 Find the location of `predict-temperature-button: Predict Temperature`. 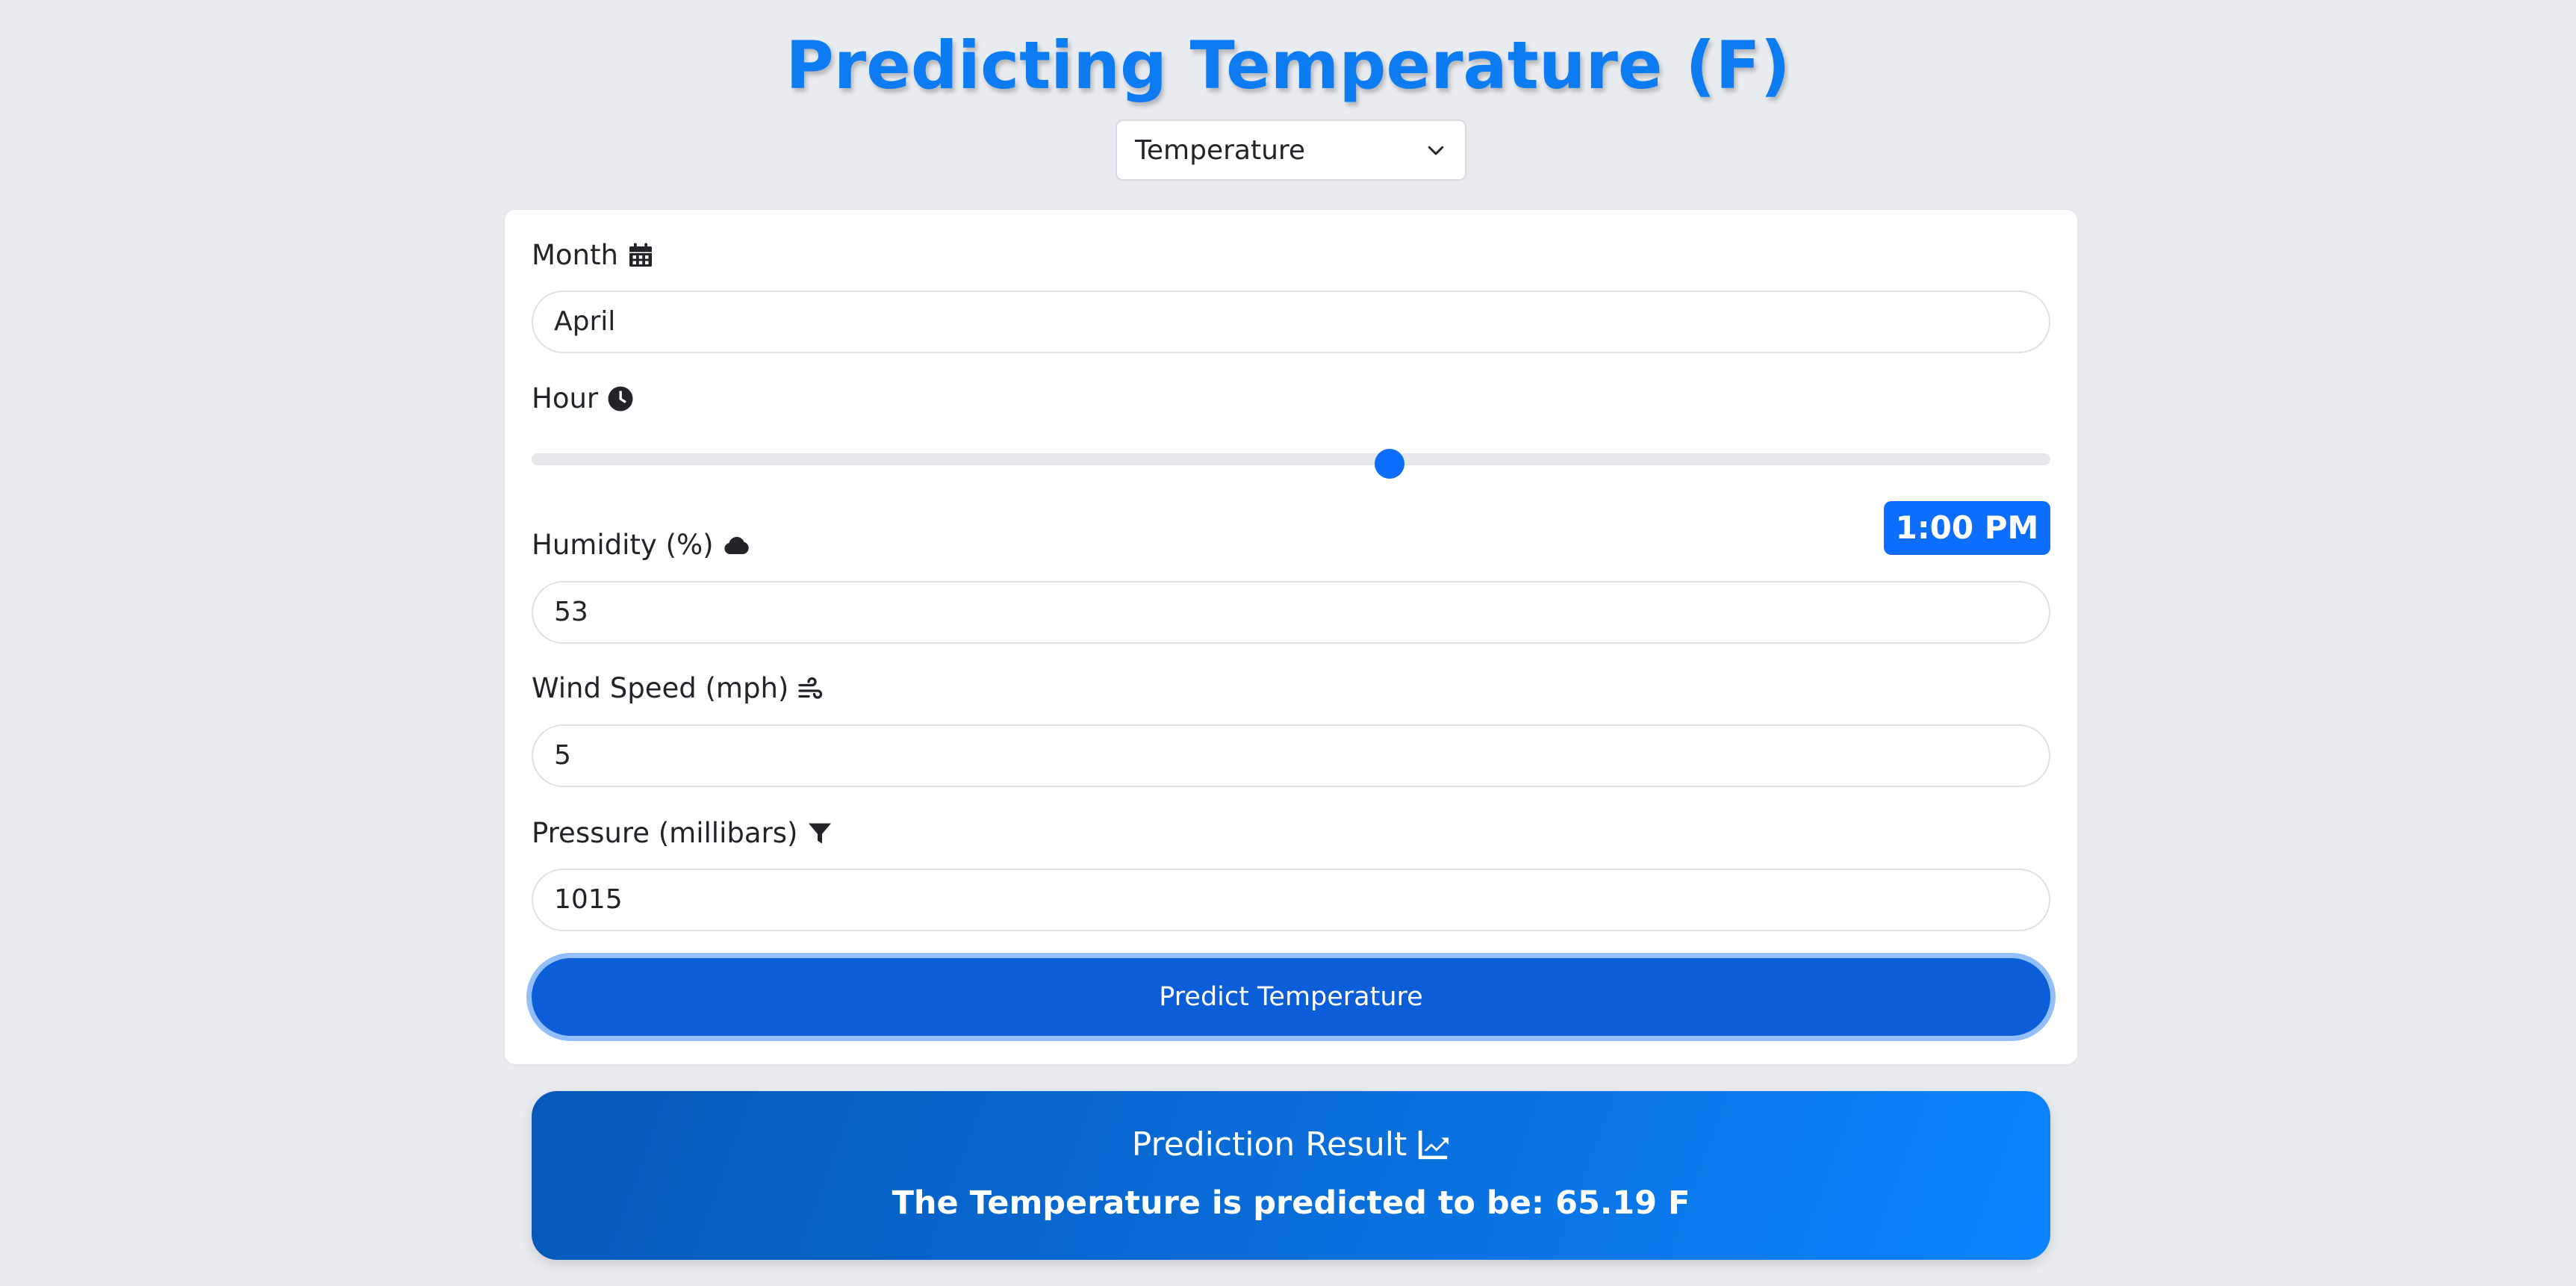

predict-temperature-button: Predict Temperature is located at coordinates (1291, 997).